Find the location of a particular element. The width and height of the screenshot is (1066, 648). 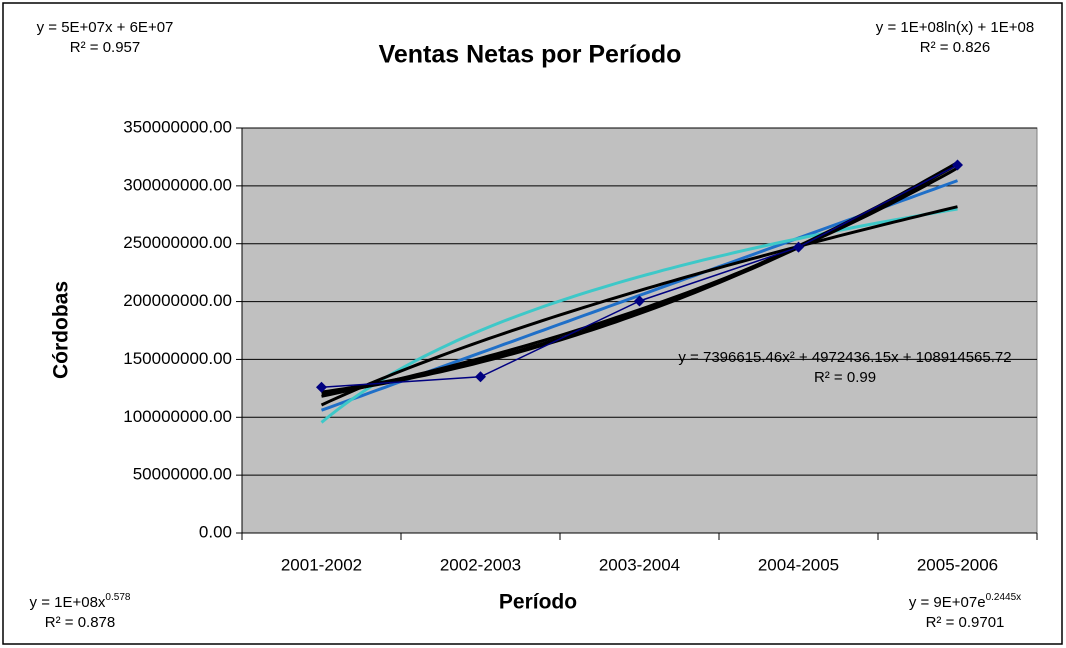

trendline-equation: y = 1E+08ln(x) + 1E+08 is located at coordinates (955, 27).